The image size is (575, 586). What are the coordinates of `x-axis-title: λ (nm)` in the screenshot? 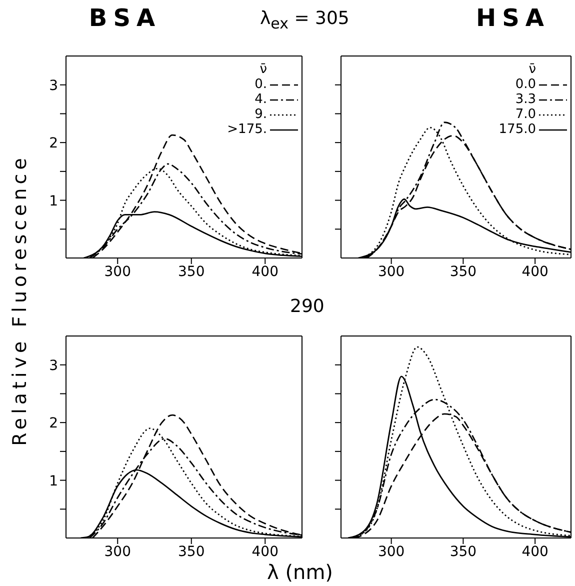 It's located at (300, 572).